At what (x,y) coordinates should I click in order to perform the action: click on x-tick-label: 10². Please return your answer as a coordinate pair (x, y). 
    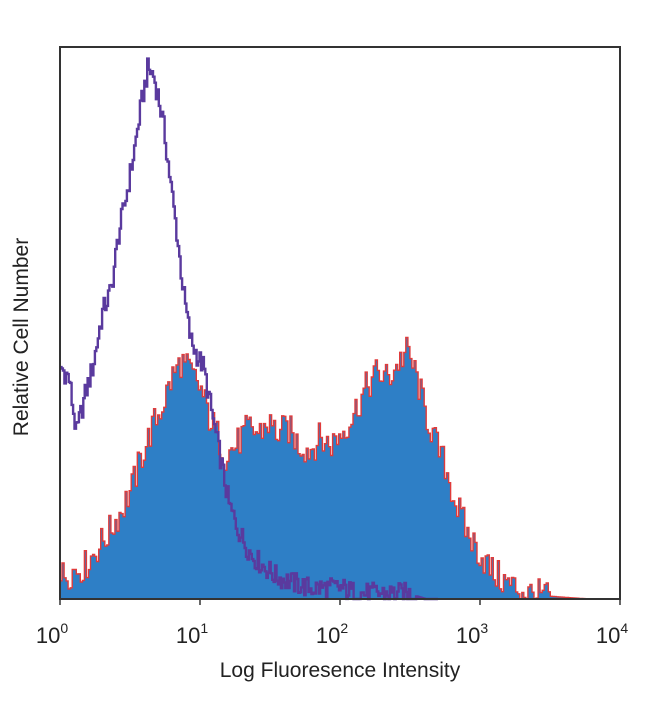
    Looking at the image, I should click on (332, 634).